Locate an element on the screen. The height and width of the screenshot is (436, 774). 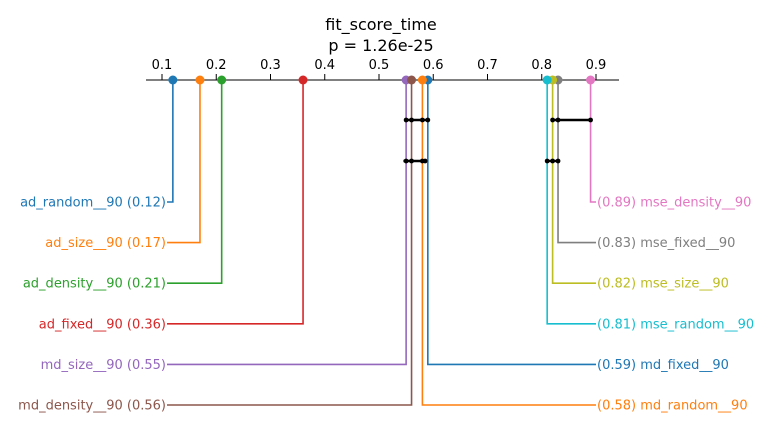
method-line-md_fixed__90 is located at coordinates (511, 223).